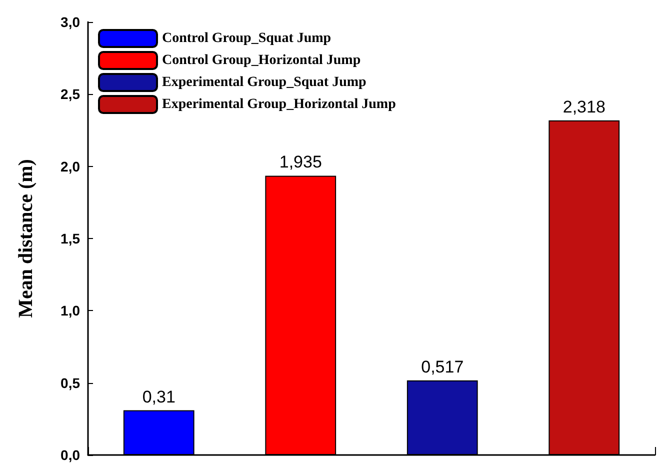 This screenshot has height=463, width=658. I want to click on data-label: 0,517, so click(442, 366).